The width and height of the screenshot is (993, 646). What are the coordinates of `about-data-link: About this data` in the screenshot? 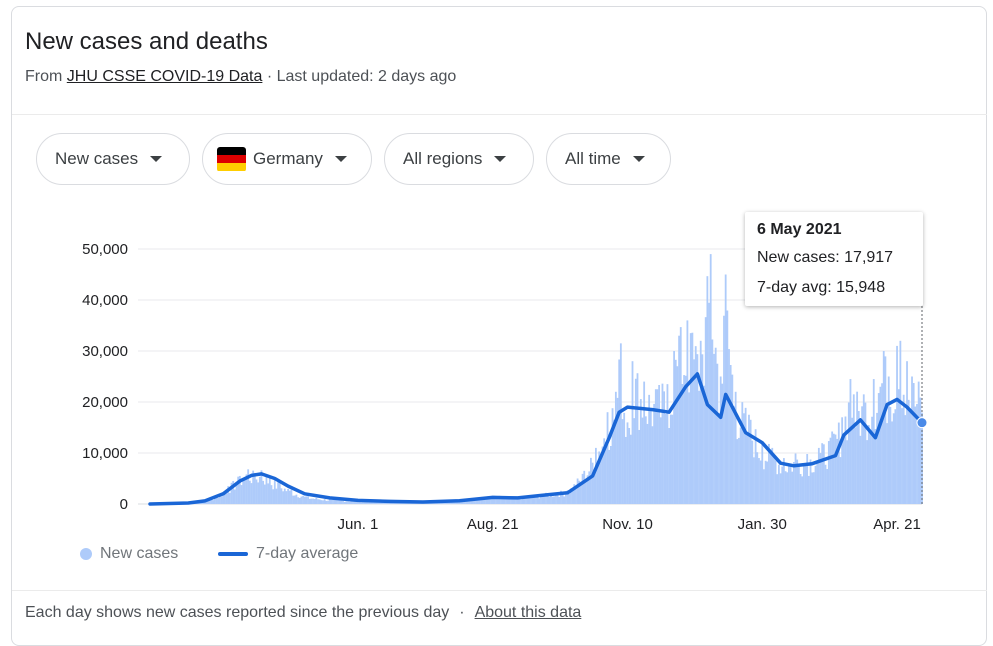 It's located at (528, 612).